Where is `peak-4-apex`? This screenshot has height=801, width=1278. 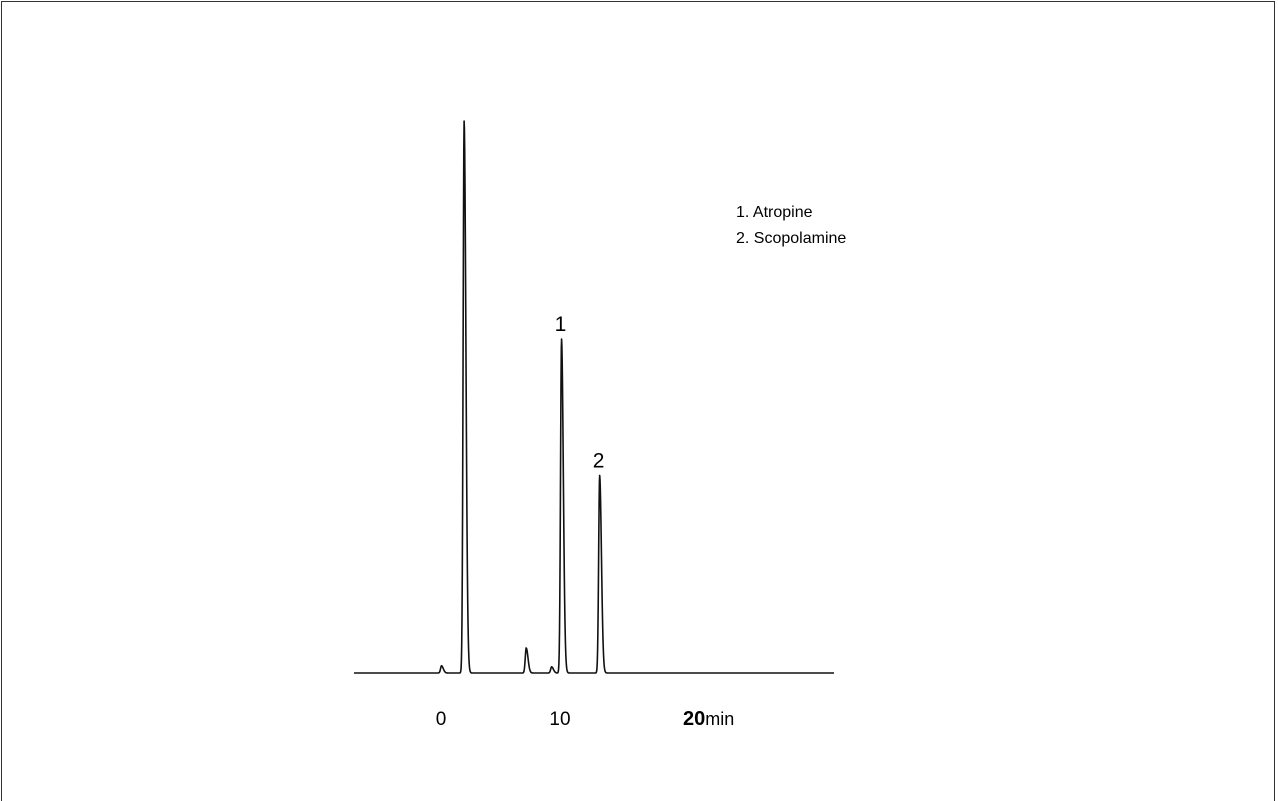
peak-4-apex is located at coordinates (561, 339).